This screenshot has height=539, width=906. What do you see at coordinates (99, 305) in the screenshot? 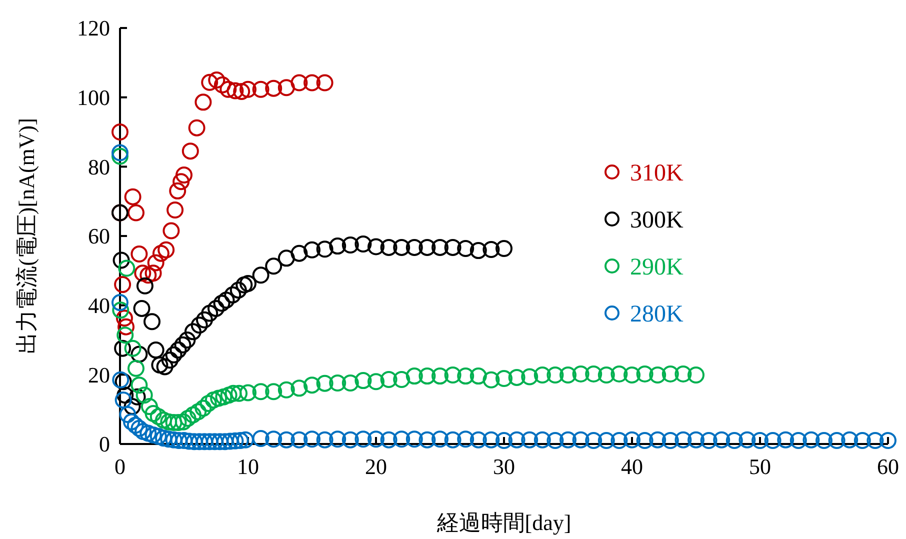
I see `y-tick-label: 40` at bounding box center [99, 305].